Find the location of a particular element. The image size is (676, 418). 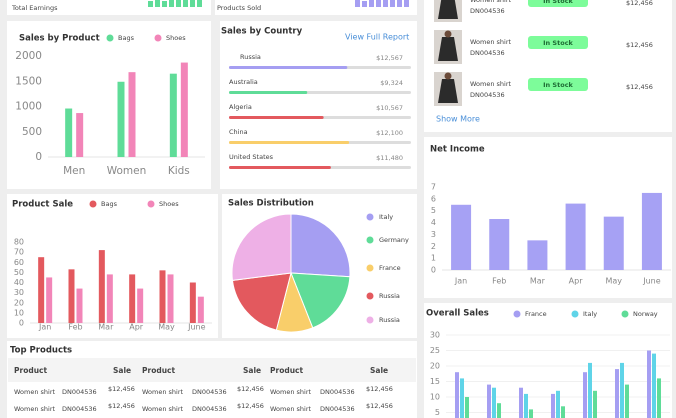

table-header-bg is located at coordinates (212, 370).